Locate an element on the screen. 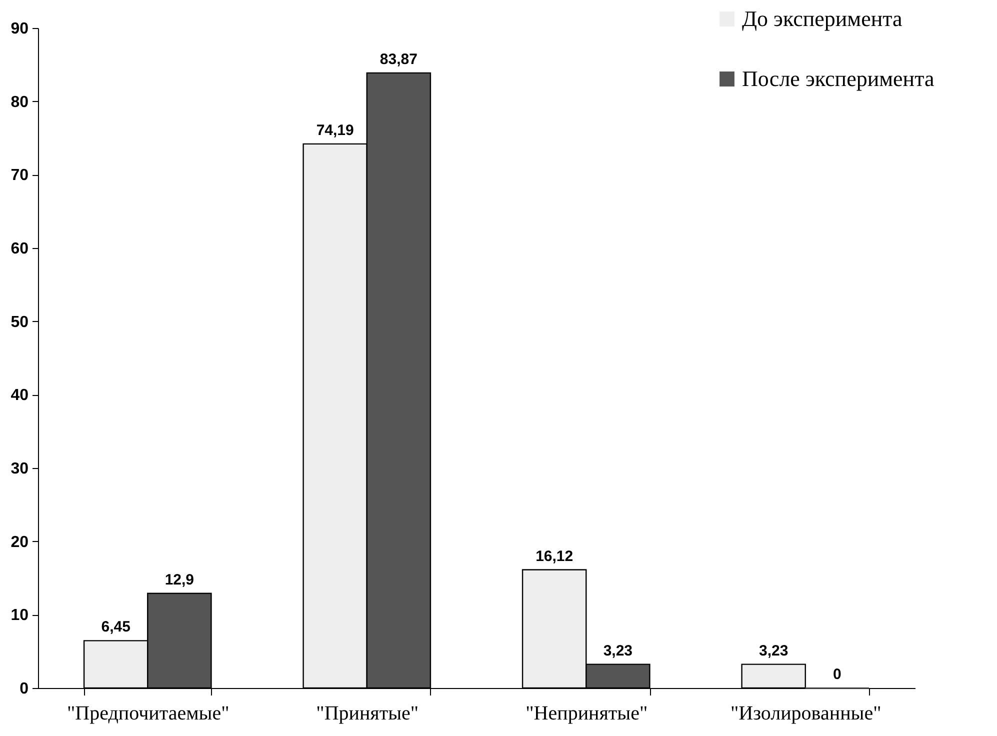  data-label: 83,87 is located at coordinates (399, 59).